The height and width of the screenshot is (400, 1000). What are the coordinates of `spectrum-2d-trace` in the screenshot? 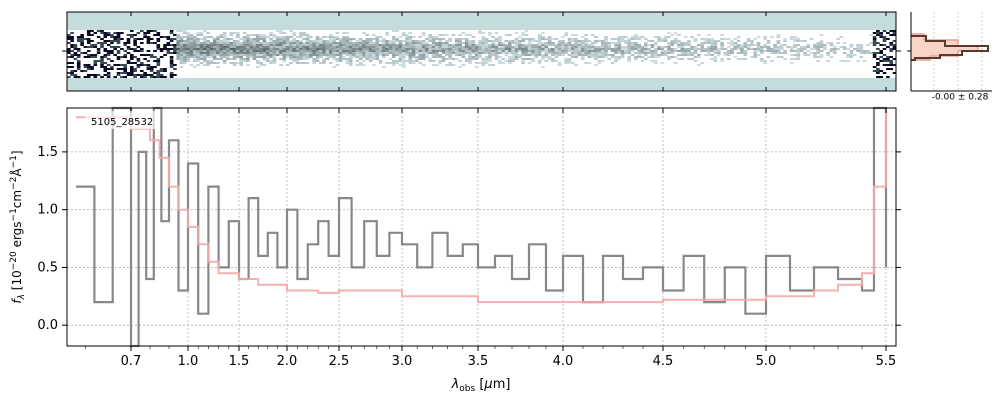 It's located at (482, 54).